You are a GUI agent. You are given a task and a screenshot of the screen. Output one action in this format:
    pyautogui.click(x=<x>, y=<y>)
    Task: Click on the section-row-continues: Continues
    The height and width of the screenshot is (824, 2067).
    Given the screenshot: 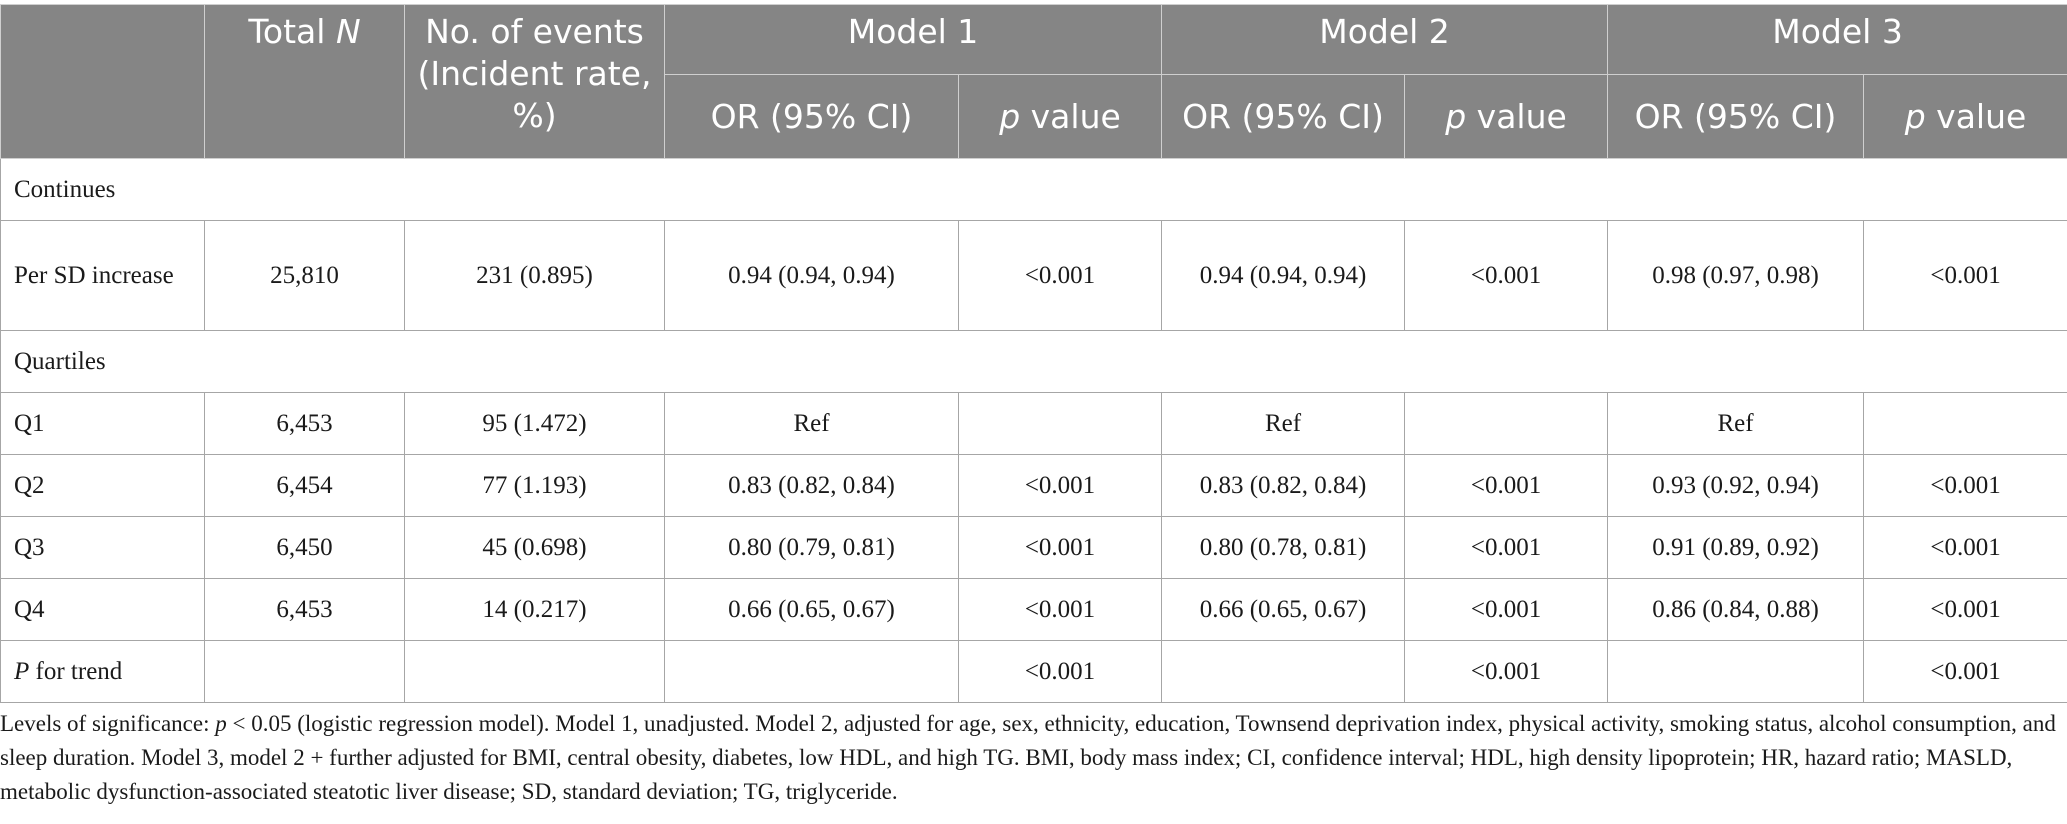 What is the action you would take?
    pyautogui.click(x=1033, y=189)
    